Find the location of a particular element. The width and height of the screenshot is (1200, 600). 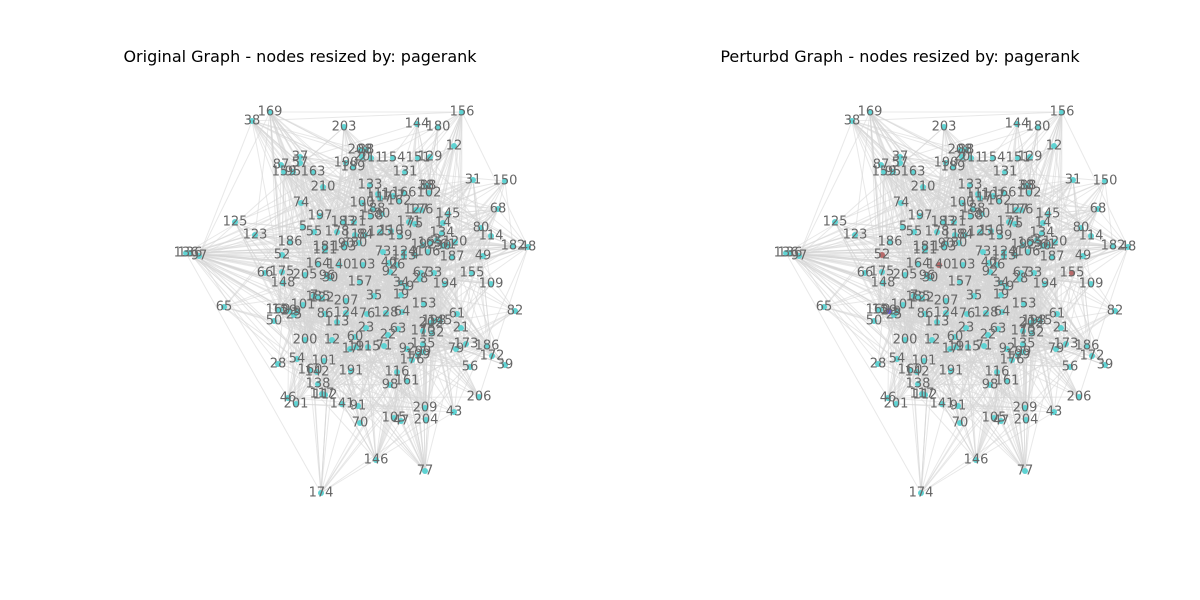

original-node-label: 156 is located at coordinates (462, 112).